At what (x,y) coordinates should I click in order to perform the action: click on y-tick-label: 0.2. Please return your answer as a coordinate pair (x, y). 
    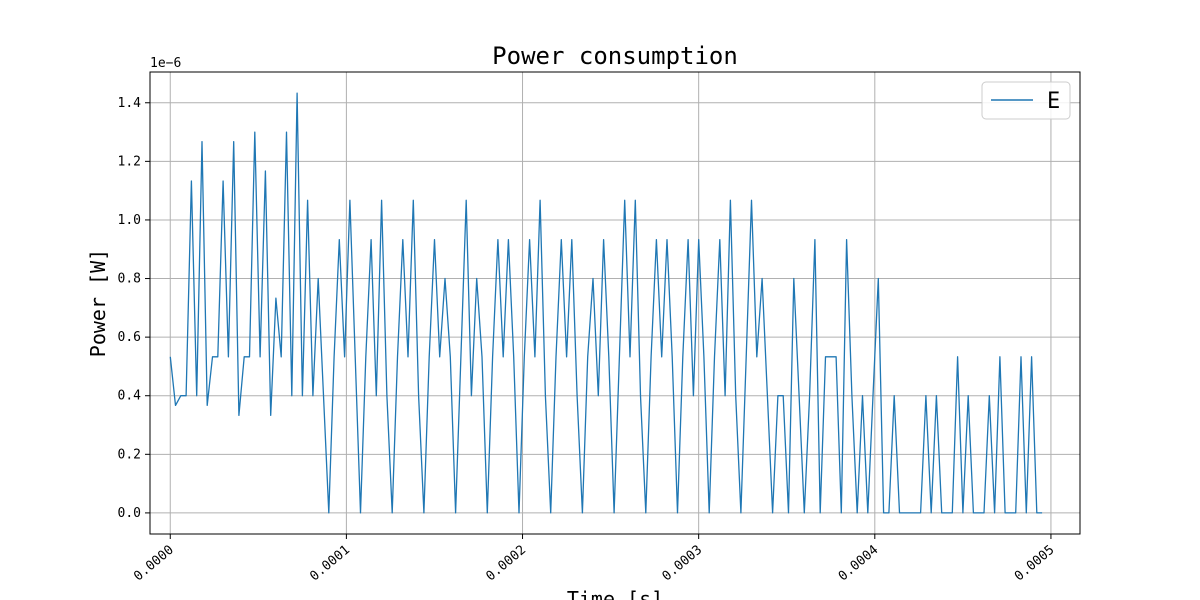
    Looking at the image, I should click on (129, 454).